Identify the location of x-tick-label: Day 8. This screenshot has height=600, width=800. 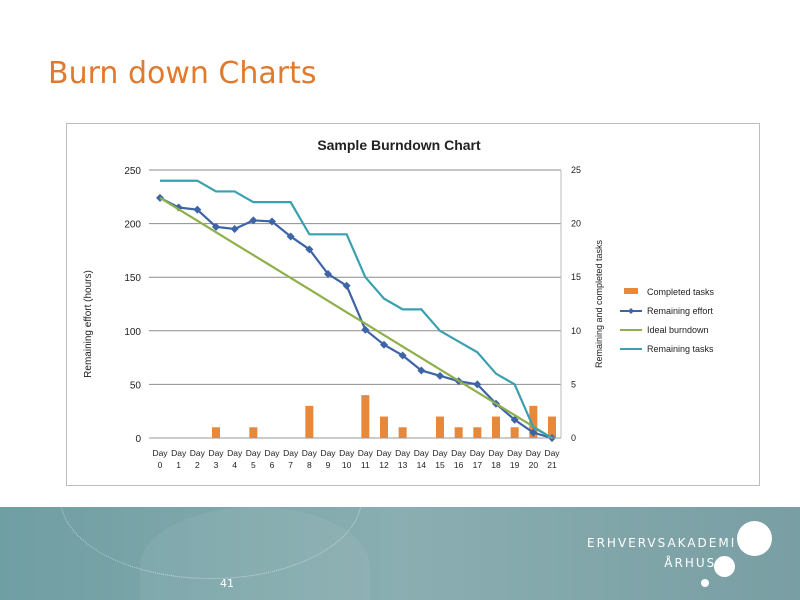
(310, 459).